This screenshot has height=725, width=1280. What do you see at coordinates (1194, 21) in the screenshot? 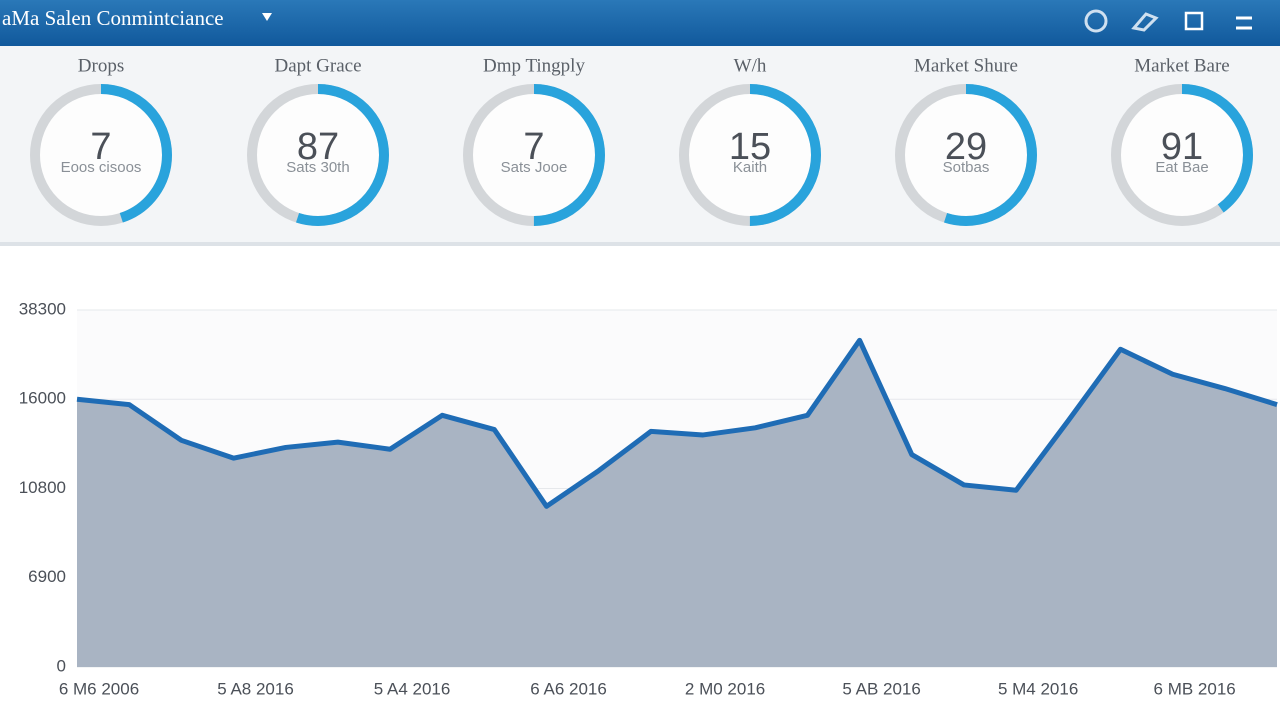
I see `icon-window` at bounding box center [1194, 21].